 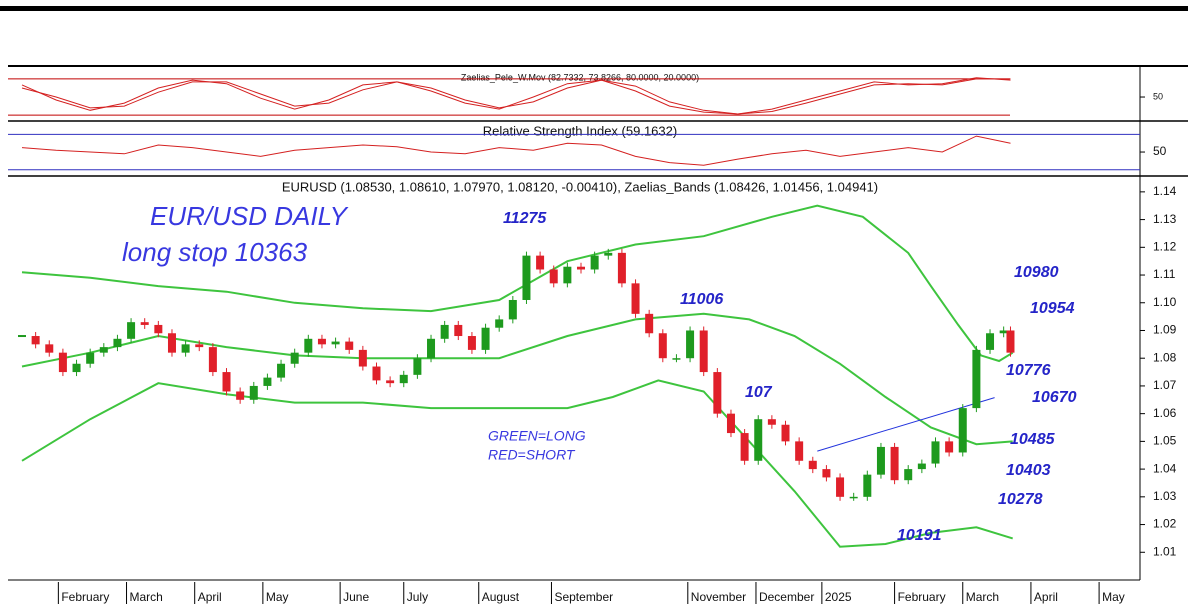 What do you see at coordinates (1160, 151) in the screenshot?
I see `y-tick-label: 50` at bounding box center [1160, 151].